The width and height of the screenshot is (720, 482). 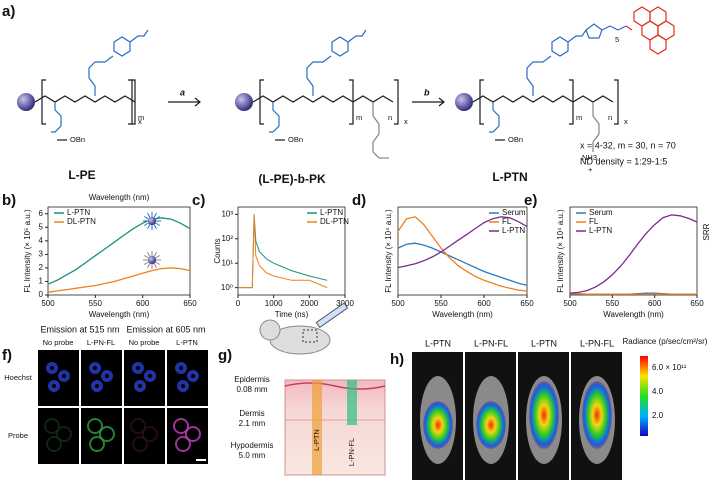 What do you see at coordinates (152, 260) in the screenshot?
I see `nanoparticle` at bounding box center [152, 260].